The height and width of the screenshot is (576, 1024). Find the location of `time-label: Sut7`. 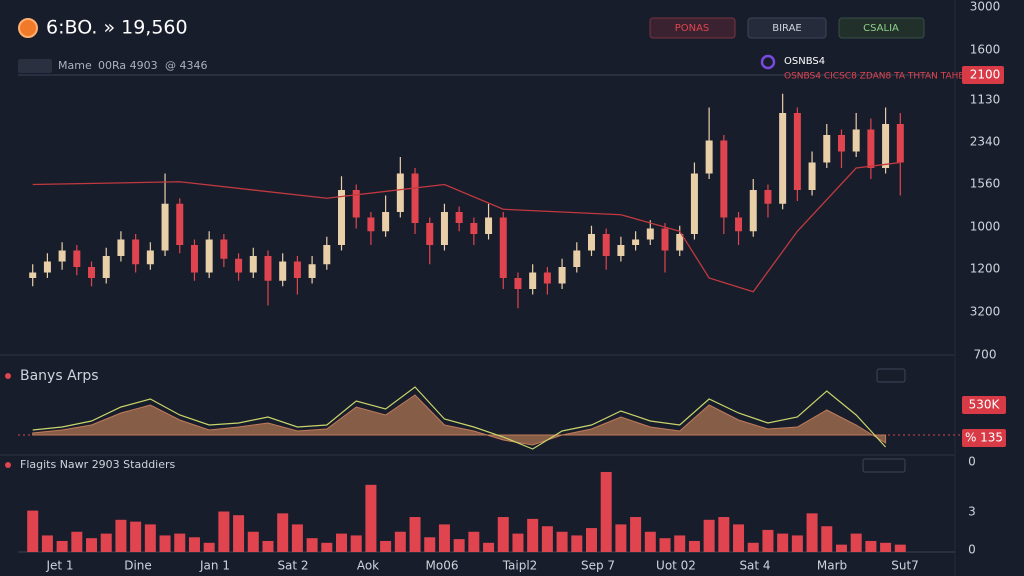

time-label: Sut7 is located at coordinates (905, 566).